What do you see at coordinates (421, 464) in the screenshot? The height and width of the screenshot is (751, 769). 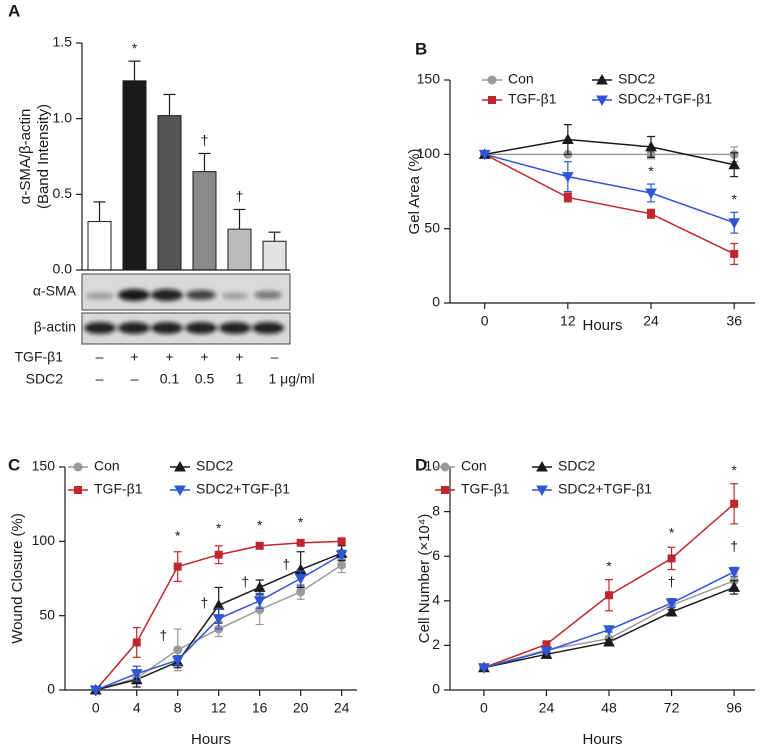 I see `panel-label: D` at bounding box center [421, 464].